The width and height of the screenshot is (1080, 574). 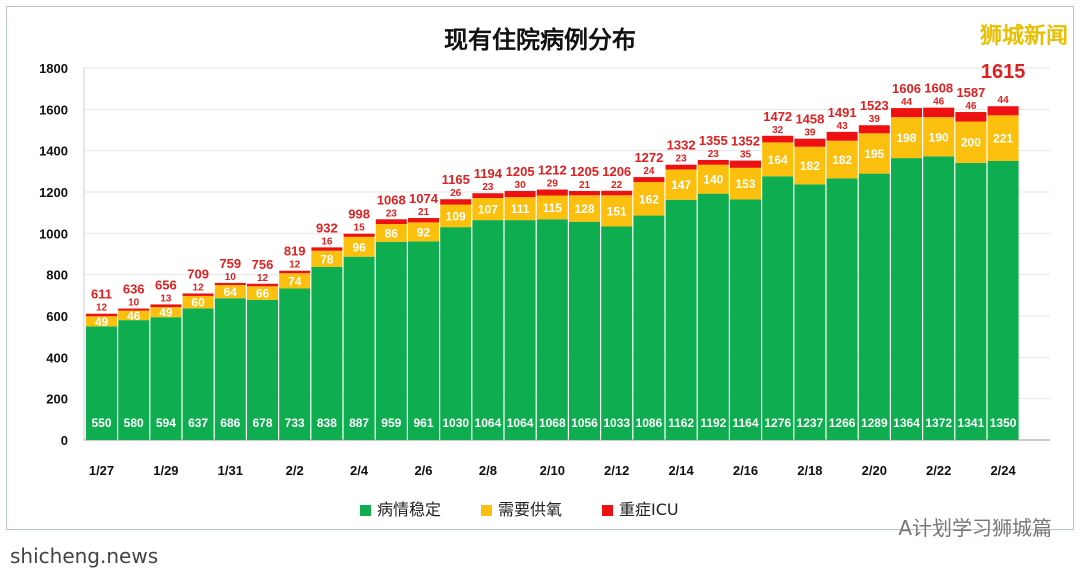 What do you see at coordinates (230, 470) in the screenshot?
I see `x-tick-label: 1/31` at bounding box center [230, 470].